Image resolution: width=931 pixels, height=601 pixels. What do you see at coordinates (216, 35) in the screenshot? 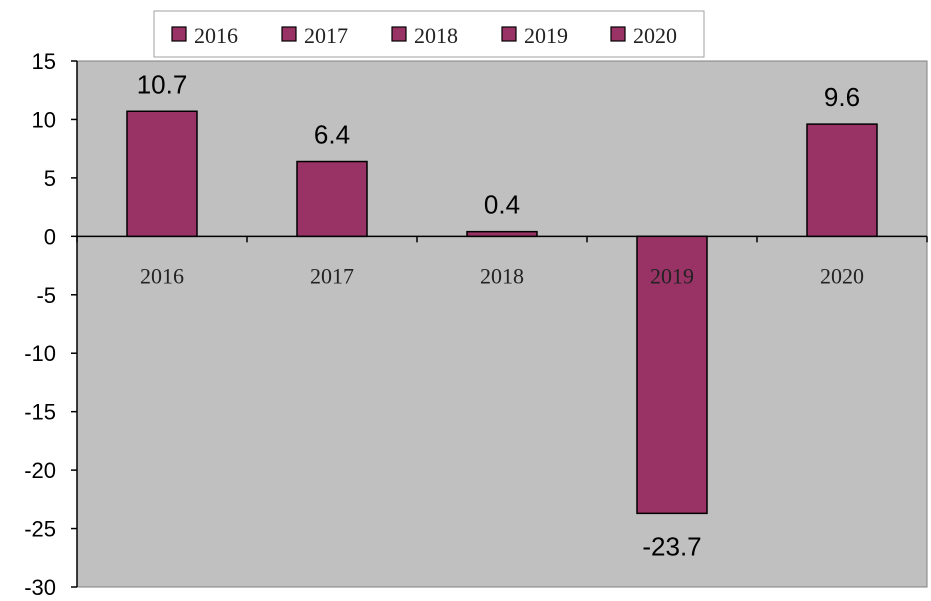
I see `legend-entry: 2016` at bounding box center [216, 35].